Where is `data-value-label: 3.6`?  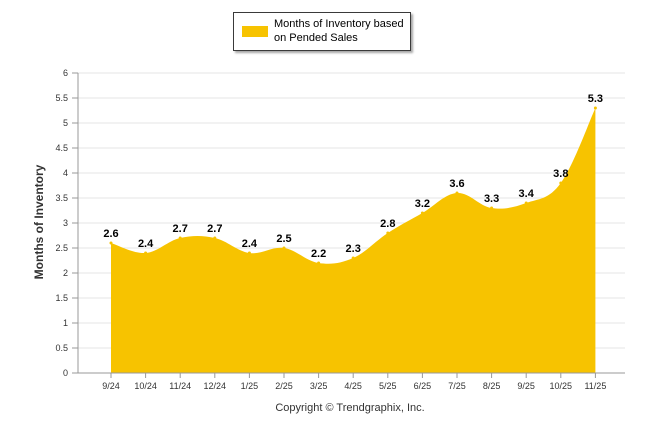
data-value-label: 3.6 is located at coordinates (456, 184).